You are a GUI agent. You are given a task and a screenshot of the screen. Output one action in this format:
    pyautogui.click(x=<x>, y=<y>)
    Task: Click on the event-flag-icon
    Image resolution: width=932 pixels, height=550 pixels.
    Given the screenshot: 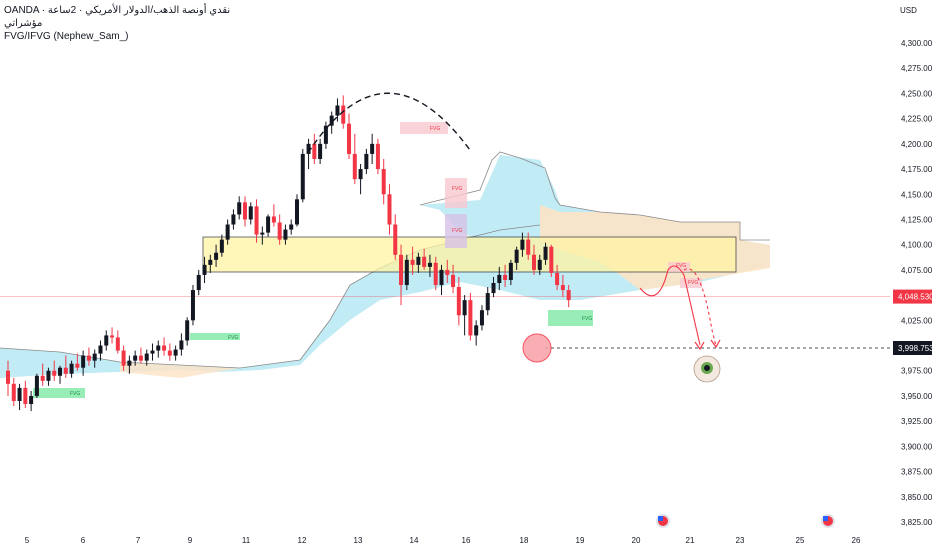 What is the action you would take?
    pyautogui.click(x=825, y=518)
    